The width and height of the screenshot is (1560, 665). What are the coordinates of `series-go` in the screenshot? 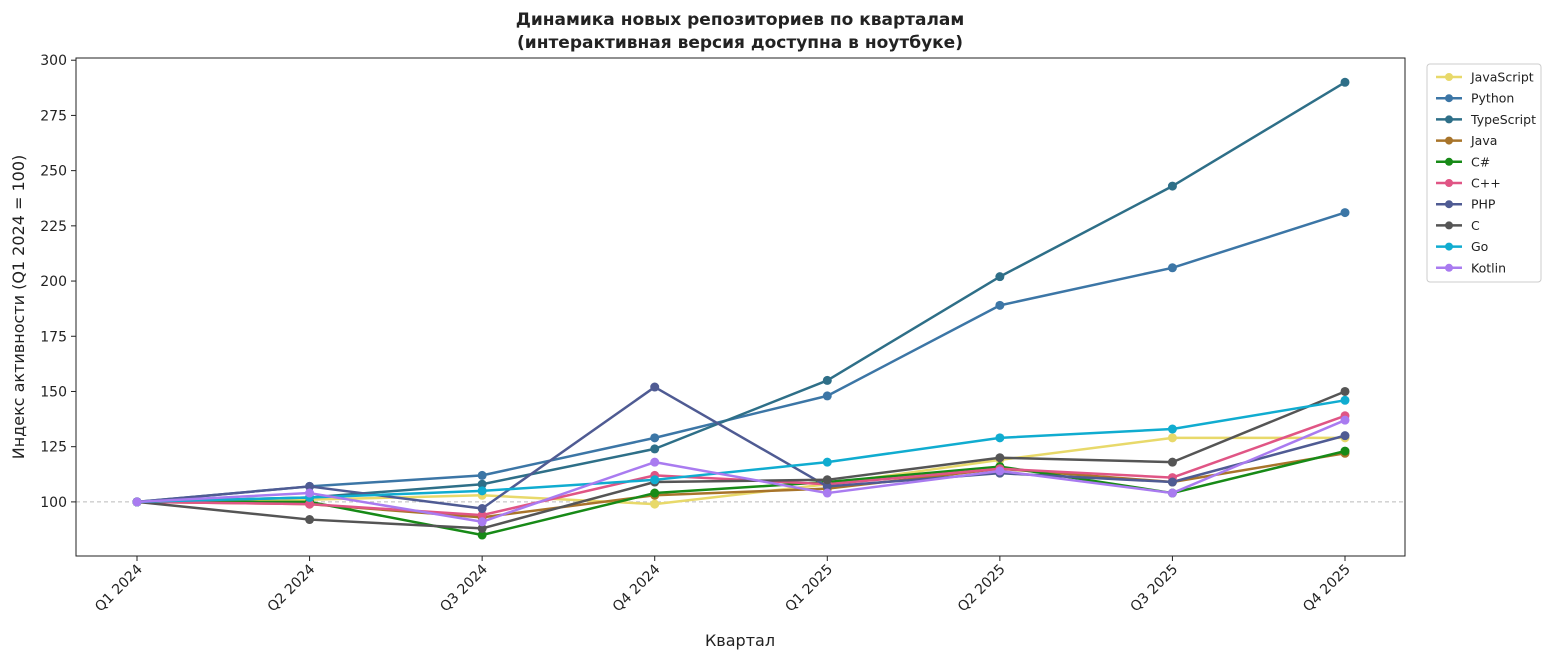 It's located at (741, 451).